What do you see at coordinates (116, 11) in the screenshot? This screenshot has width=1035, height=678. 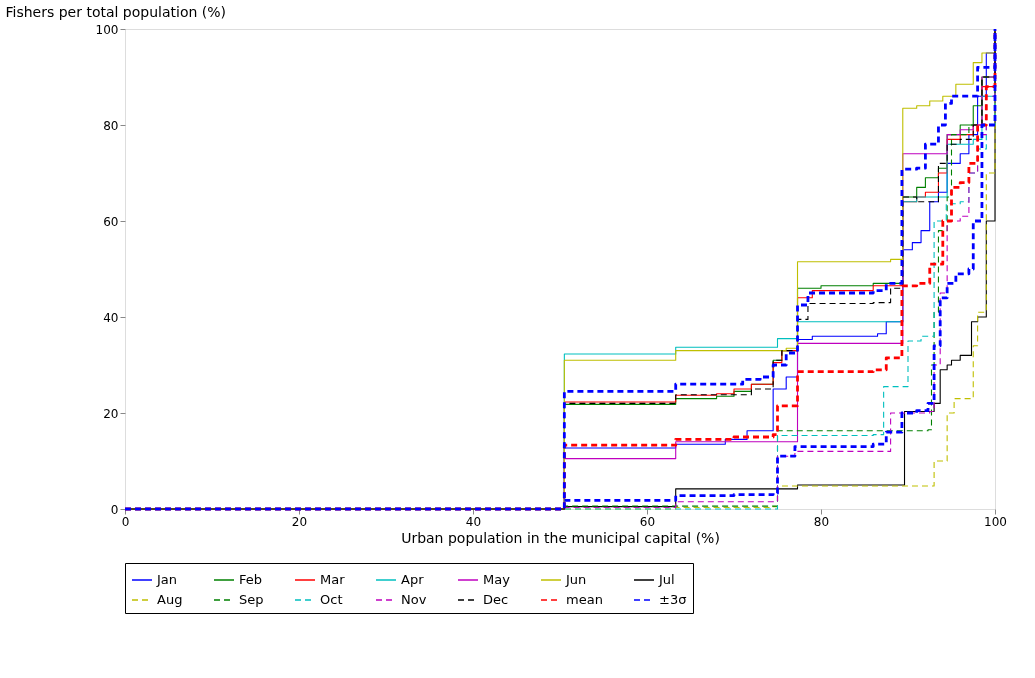 I see `y-axis-title: Fishers per total population (%)` at bounding box center [116, 11].